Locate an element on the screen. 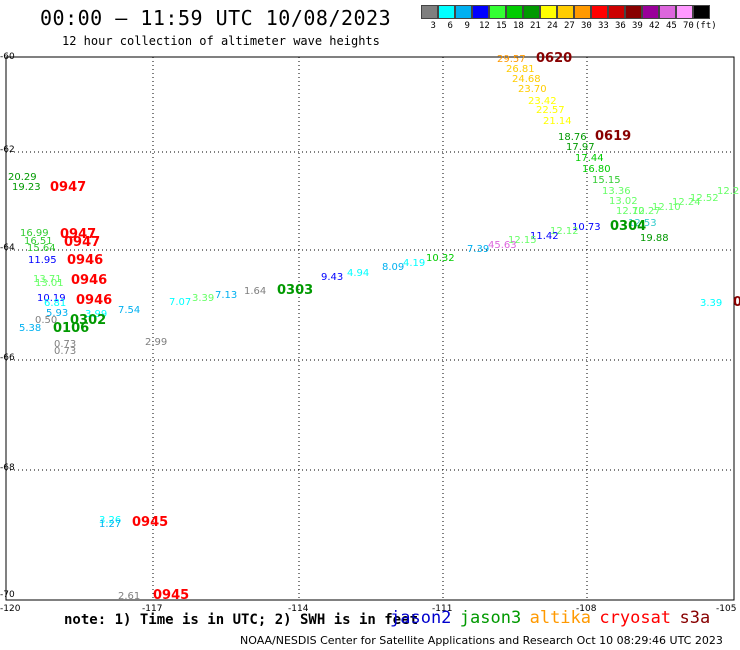  latitude-tick-label: -70 is located at coordinates (7, 595).